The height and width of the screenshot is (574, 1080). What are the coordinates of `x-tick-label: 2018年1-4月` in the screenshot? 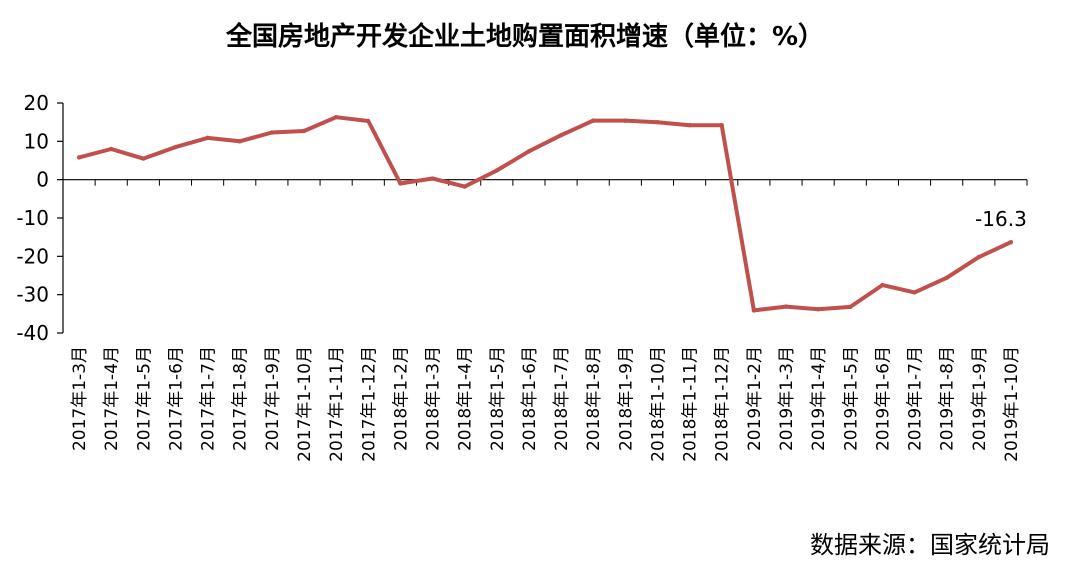 It's located at (466, 398).